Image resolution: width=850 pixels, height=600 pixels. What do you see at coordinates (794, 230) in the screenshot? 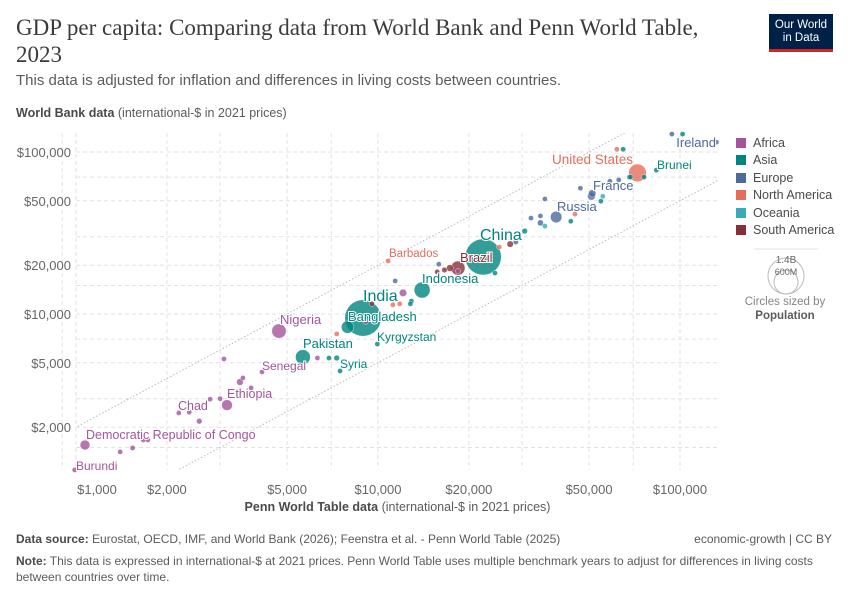
I see `legend-label: South America` at bounding box center [794, 230].